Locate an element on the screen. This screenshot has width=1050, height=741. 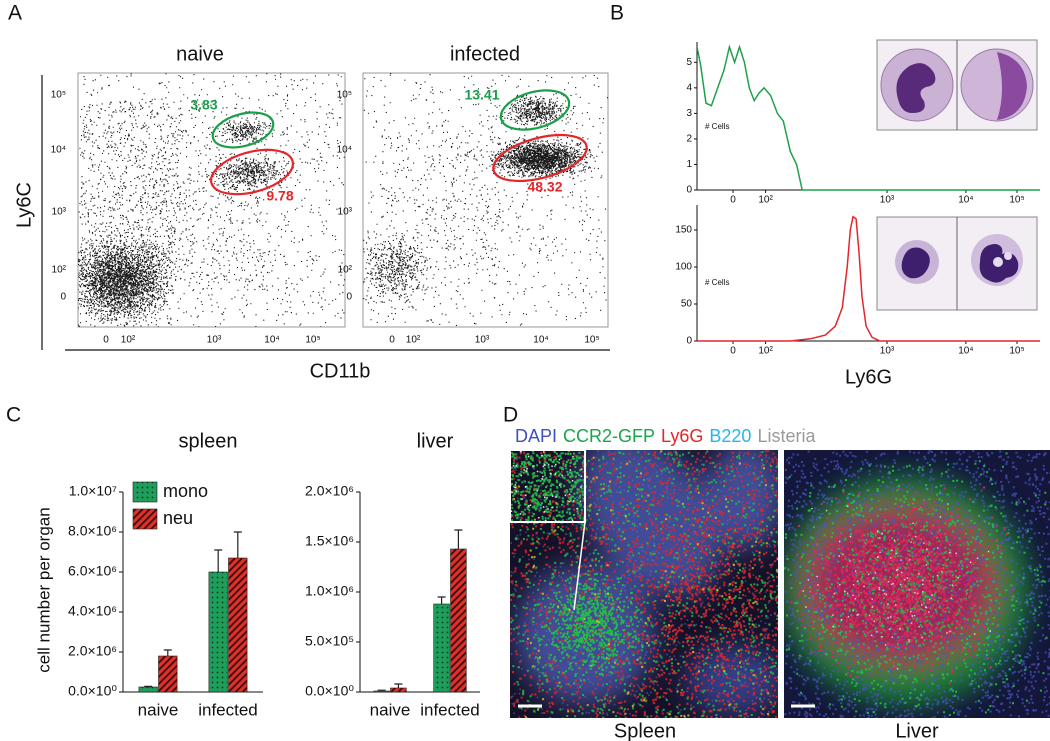
y-tick-label: 10⁴ is located at coordinates (344, 150).